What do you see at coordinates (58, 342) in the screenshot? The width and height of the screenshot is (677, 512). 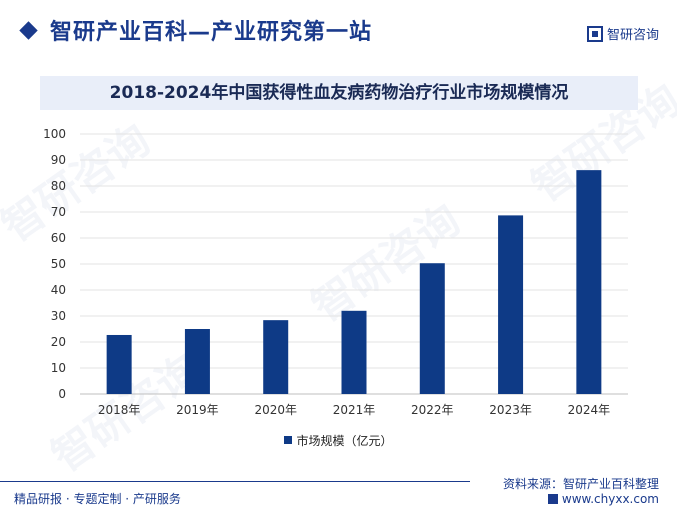 I see `y-tick-label: 20` at bounding box center [58, 342].